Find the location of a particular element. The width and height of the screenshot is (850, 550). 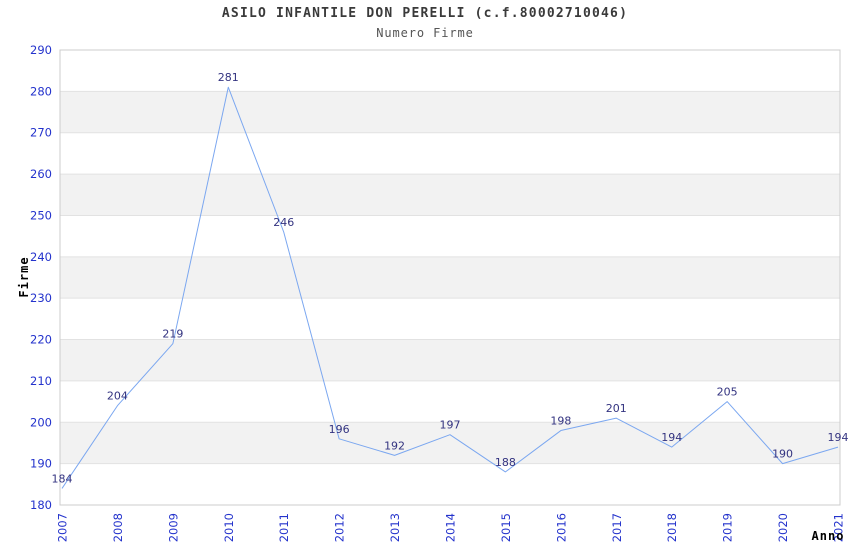

y-tick-label: 290 is located at coordinates (41, 50).